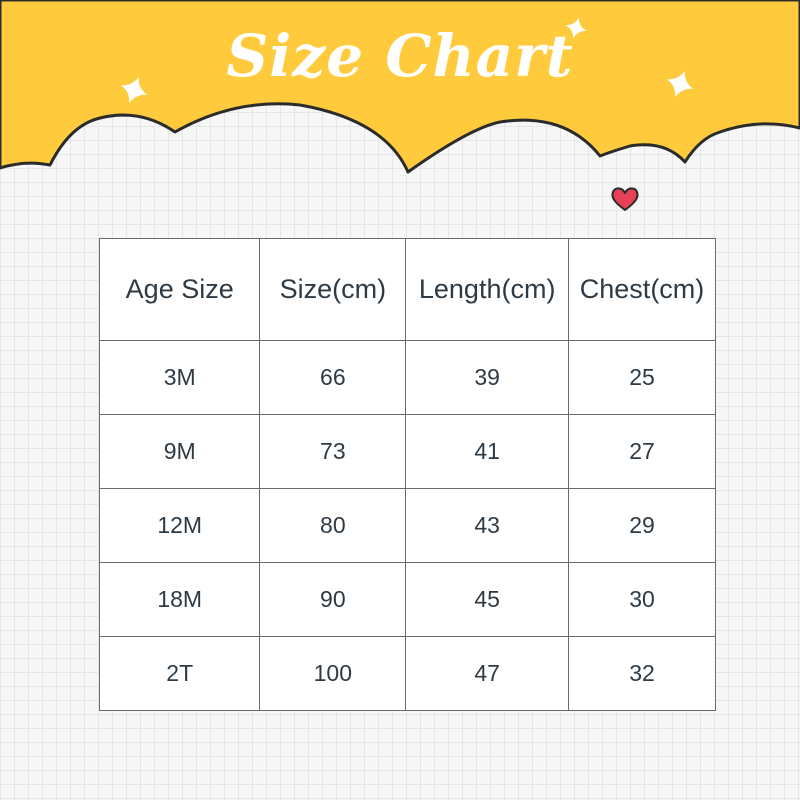 This screenshot has width=800, height=800. What do you see at coordinates (333, 673) in the screenshot?
I see `cell-size: 100` at bounding box center [333, 673].